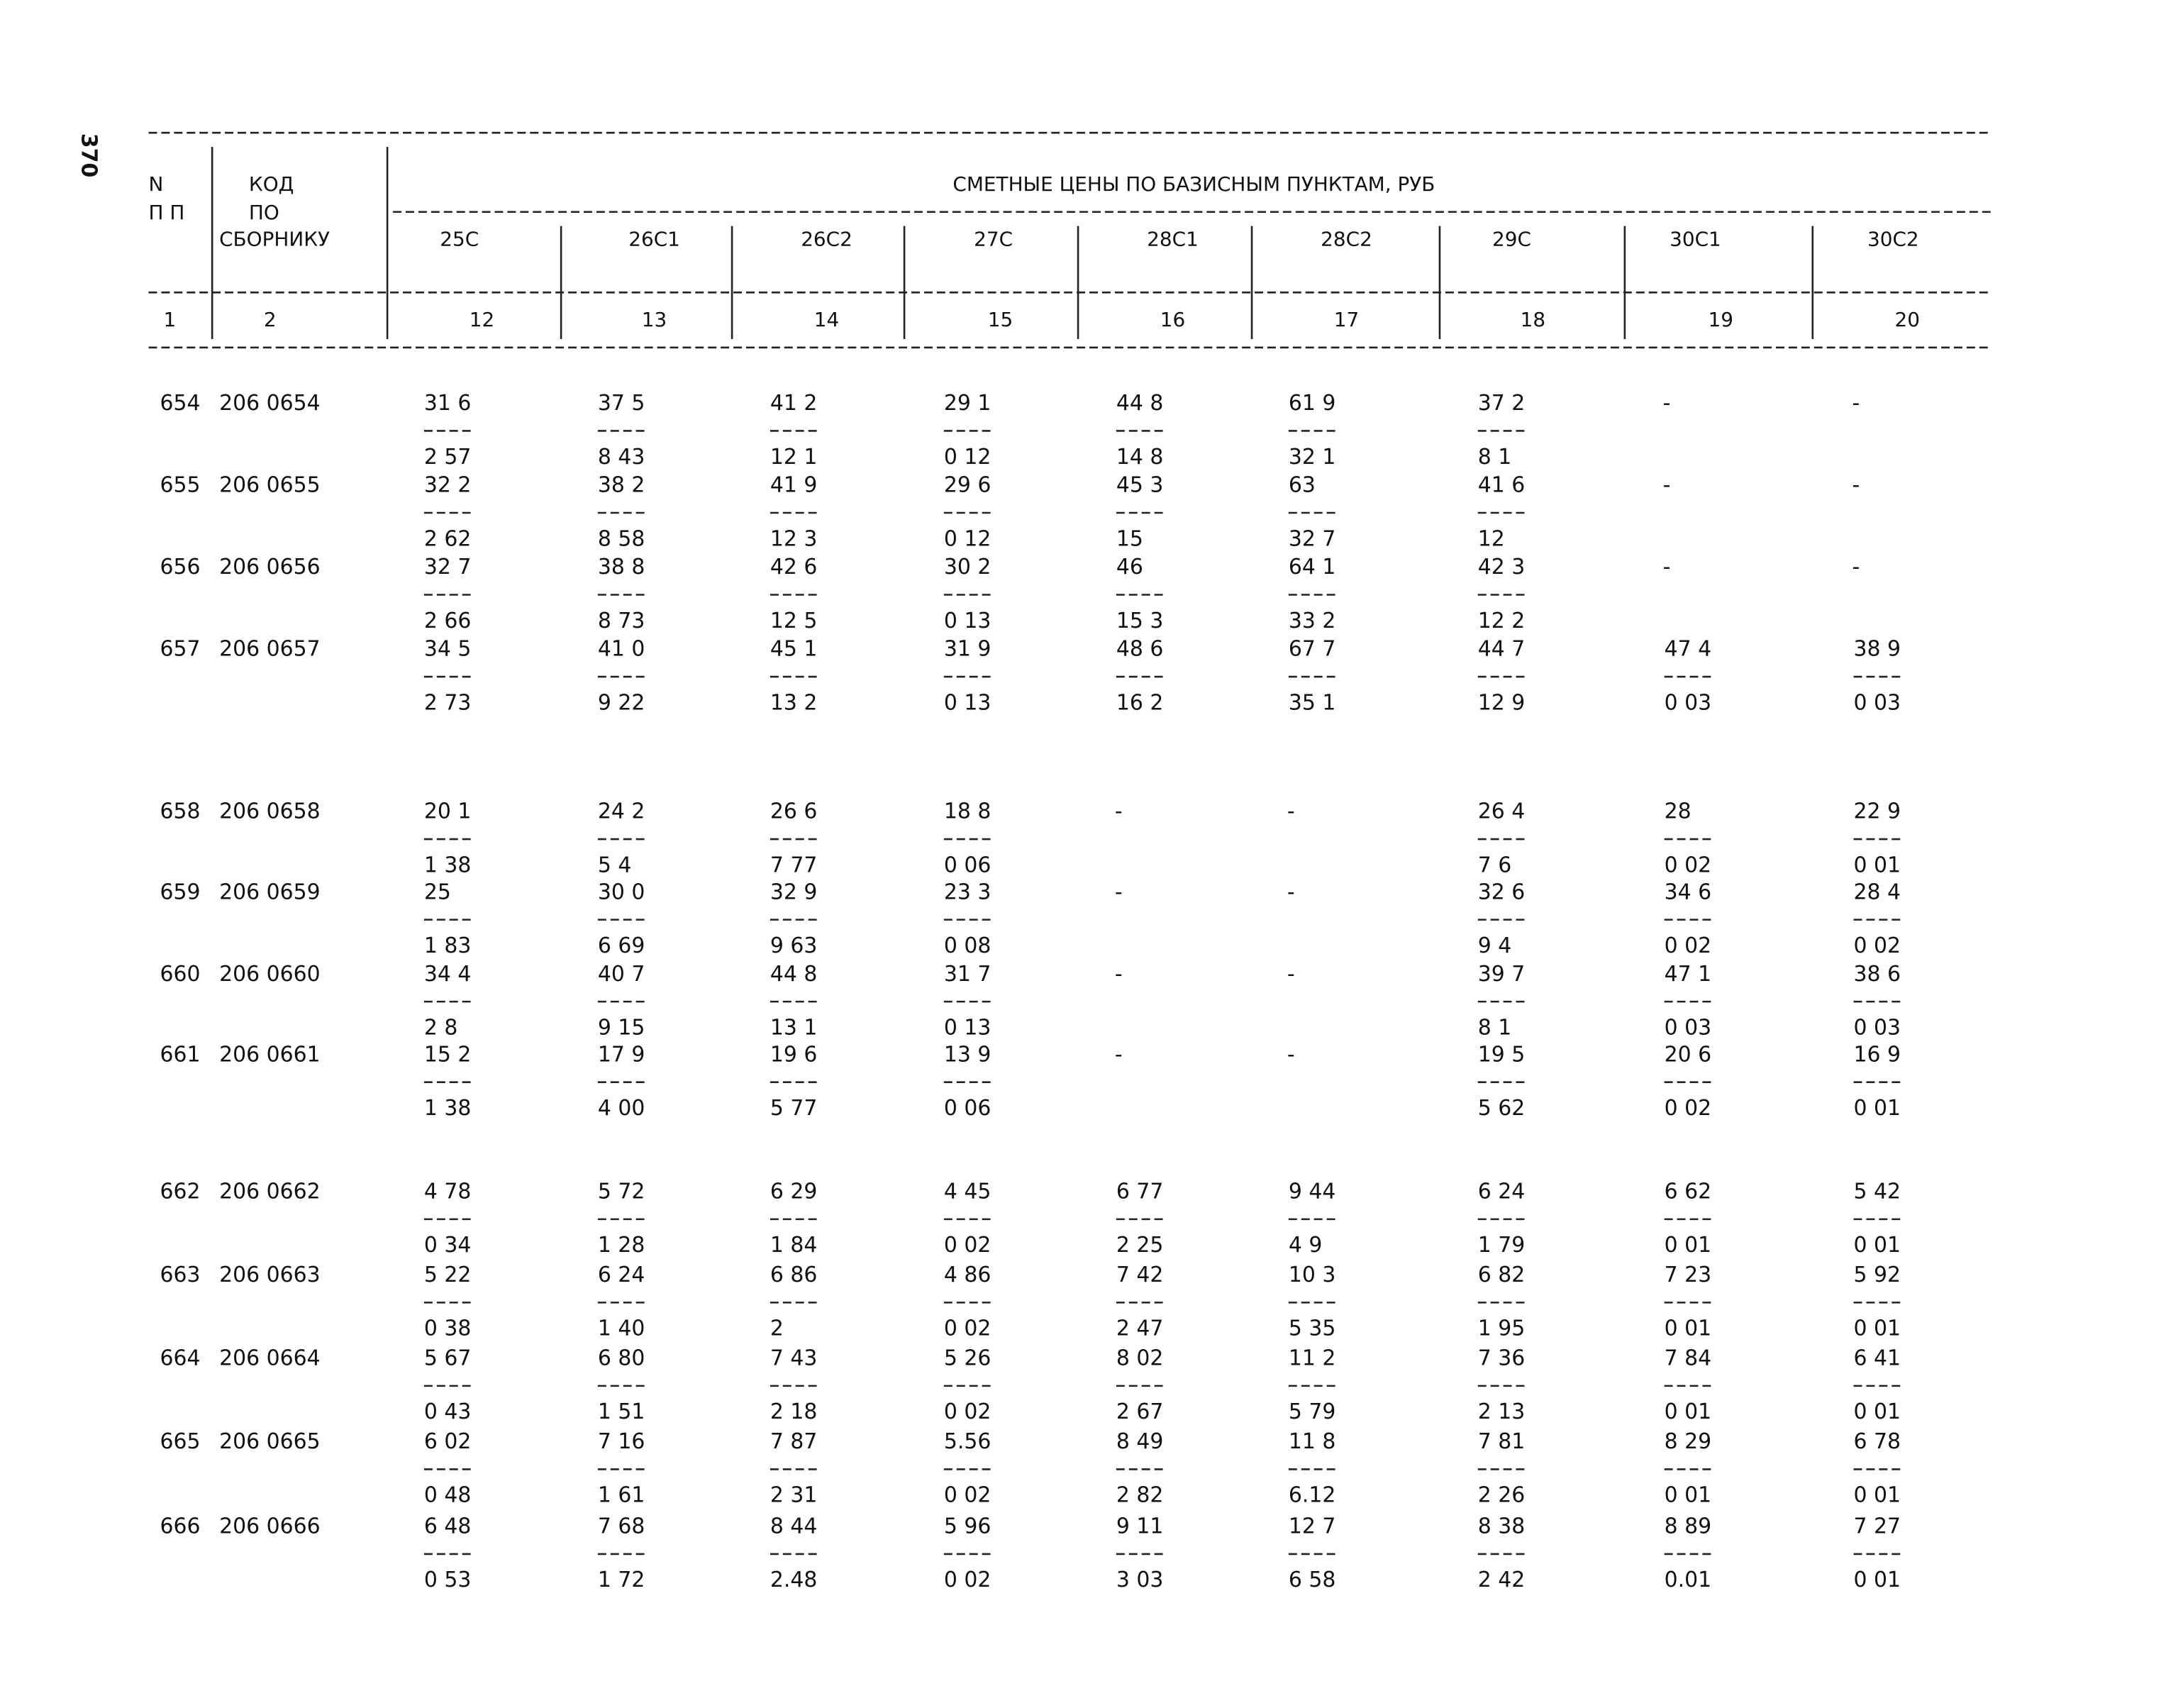  I want to click on cell-top: 11 8, so click(1312, 1442).